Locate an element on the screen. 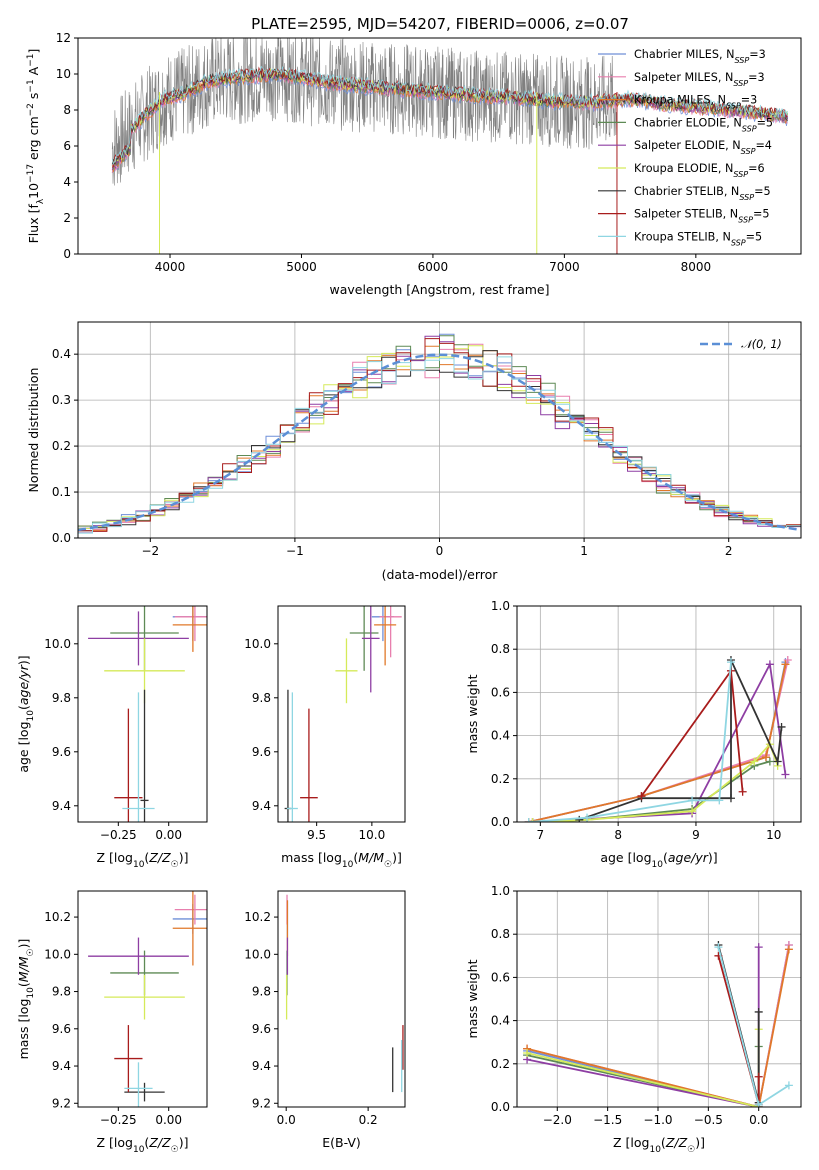  mass-weight-vs-age-ytick-label: 0.6 is located at coordinates (500, 692).